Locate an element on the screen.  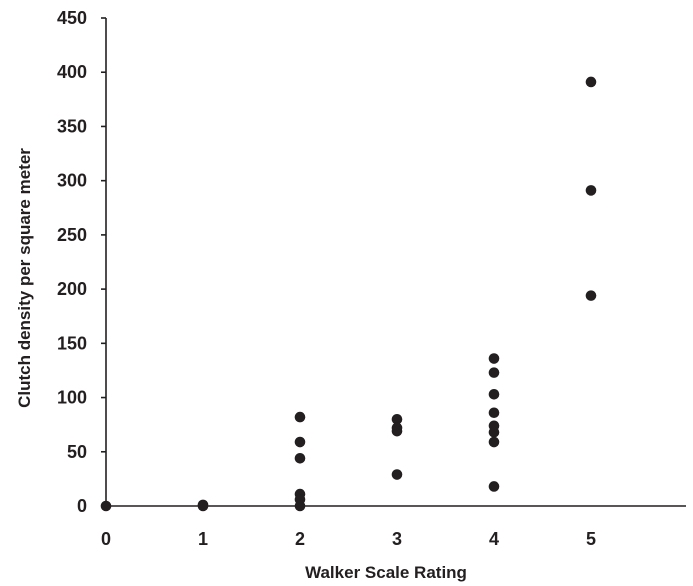
y-tick-label: 400 is located at coordinates (72, 72).